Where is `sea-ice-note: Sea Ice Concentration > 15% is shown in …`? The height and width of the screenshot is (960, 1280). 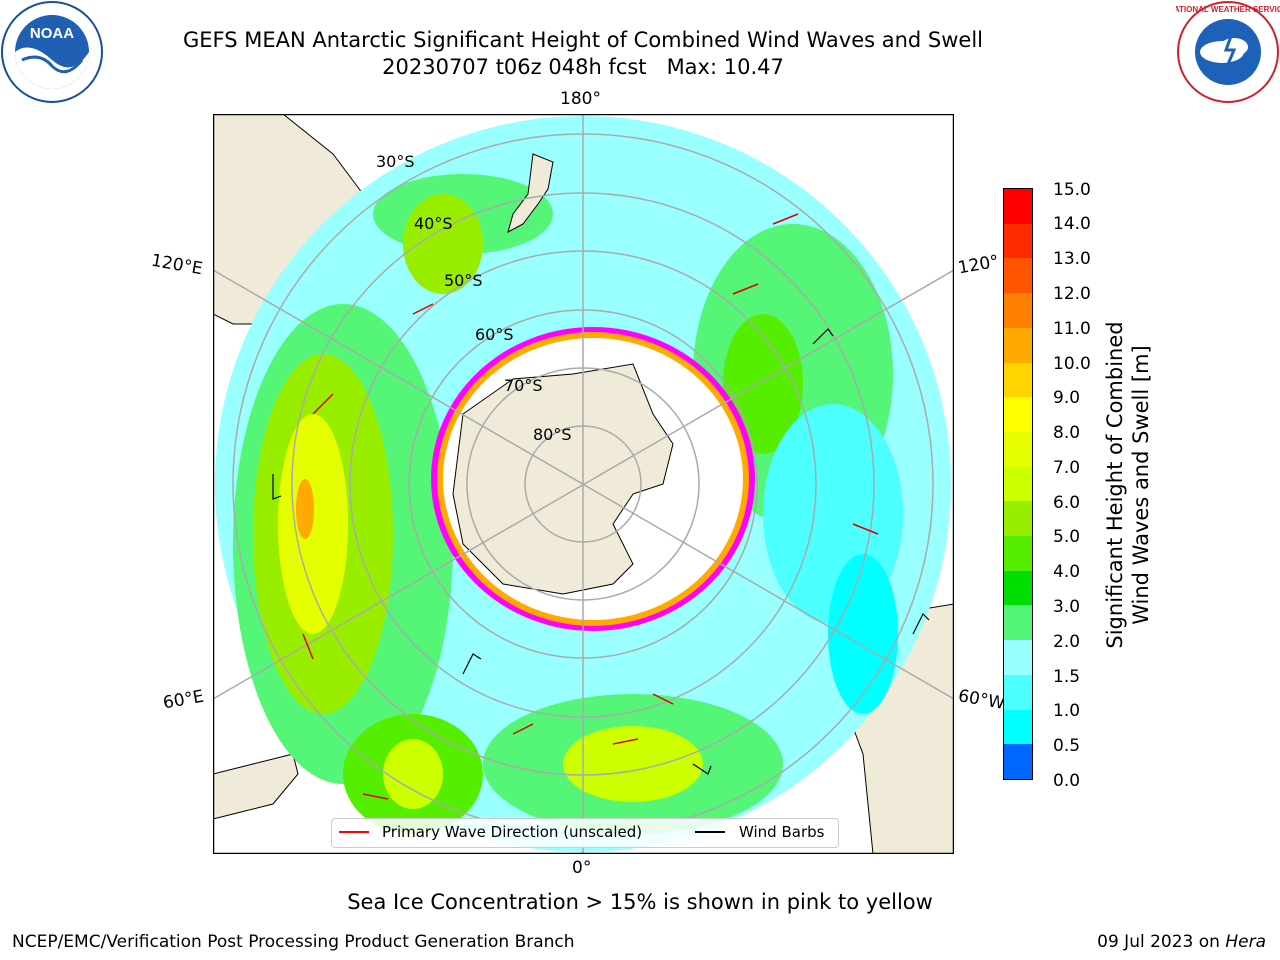 sea-ice-note: Sea Ice Concentration > 15% is shown in … is located at coordinates (640, 902).